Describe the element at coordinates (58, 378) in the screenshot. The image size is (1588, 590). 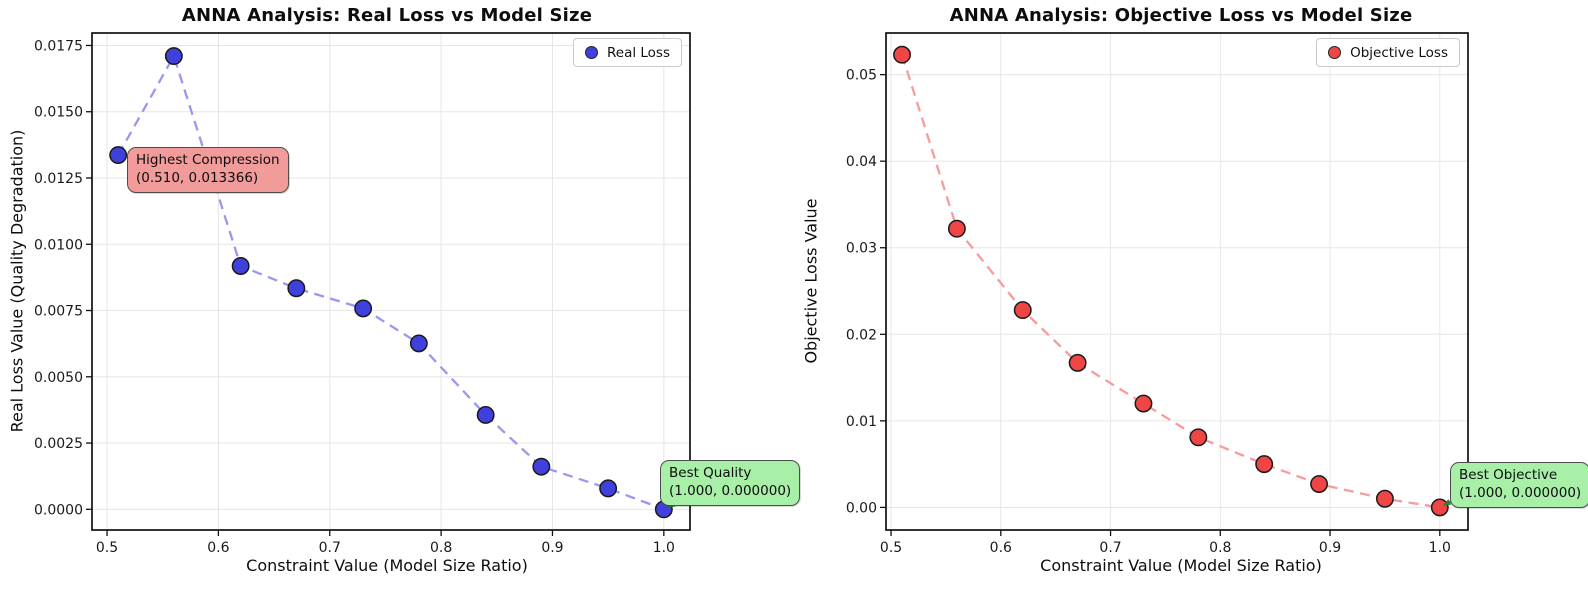
I see `y-tick-label: 0.0050` at that location.